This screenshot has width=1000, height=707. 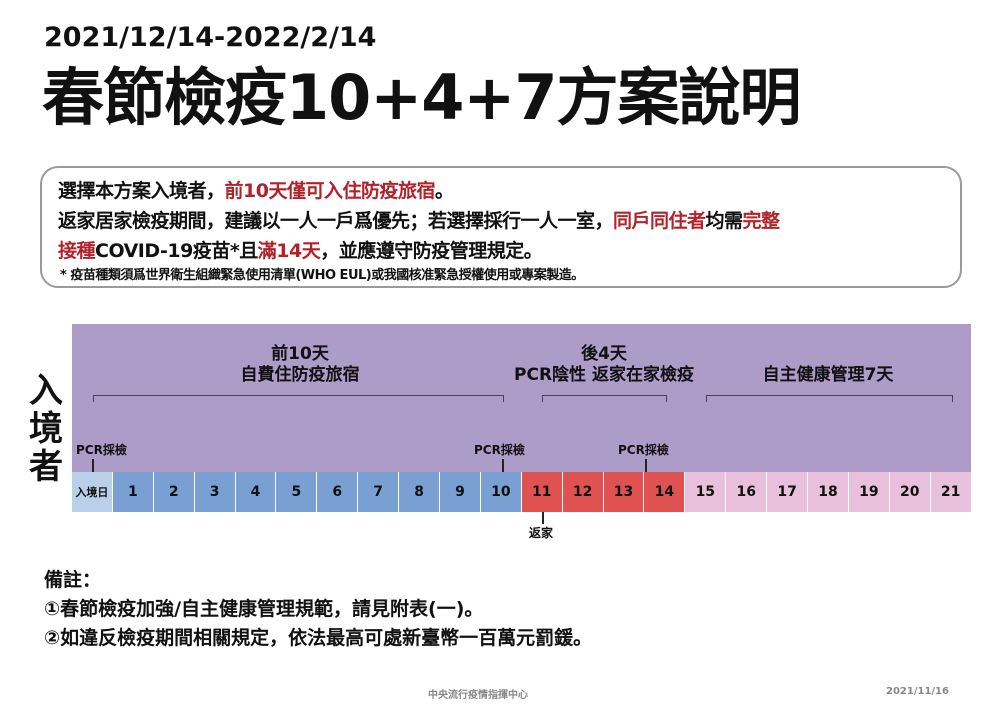 I want to click on phase-hotel-title: 前10天, so click(x=300, y=354).